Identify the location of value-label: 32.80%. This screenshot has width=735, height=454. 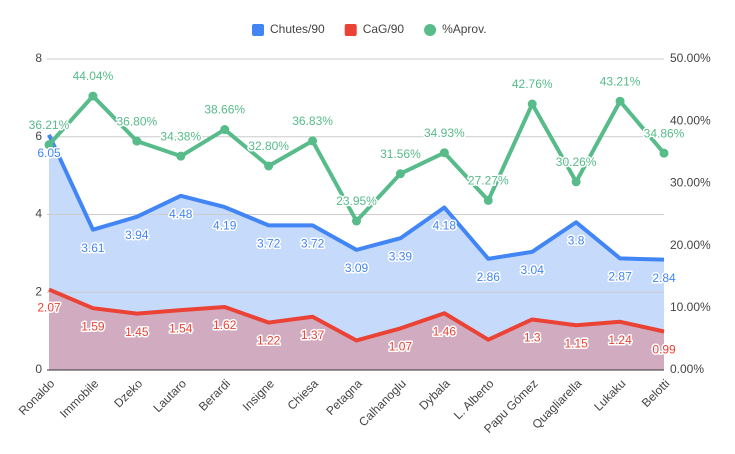
(268, 146).